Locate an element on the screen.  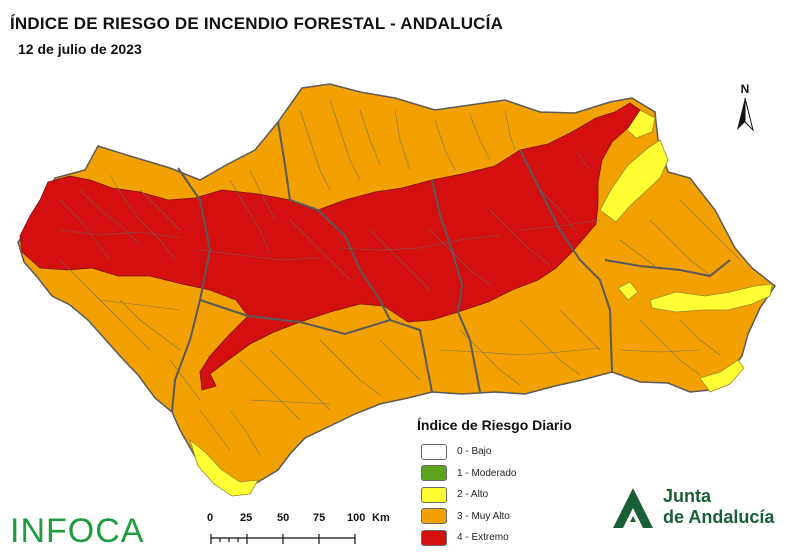
legend-label-extremo: 4 - Extremo is located at coordinates (483, 538).